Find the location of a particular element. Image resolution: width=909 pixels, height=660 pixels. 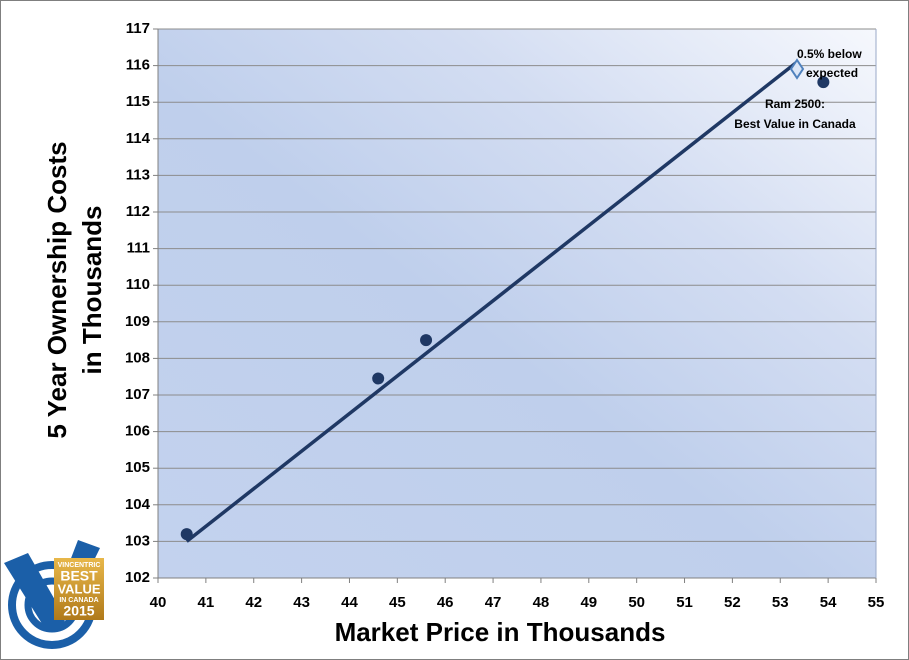

x-tick-label: 47 is located at coordinates (493, 602).